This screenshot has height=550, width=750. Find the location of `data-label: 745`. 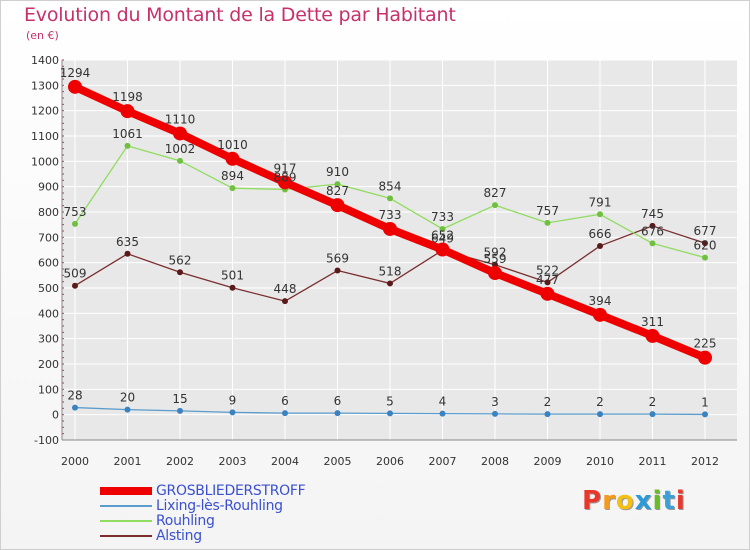

data-label: 745 is located at coordinates (652, 214).